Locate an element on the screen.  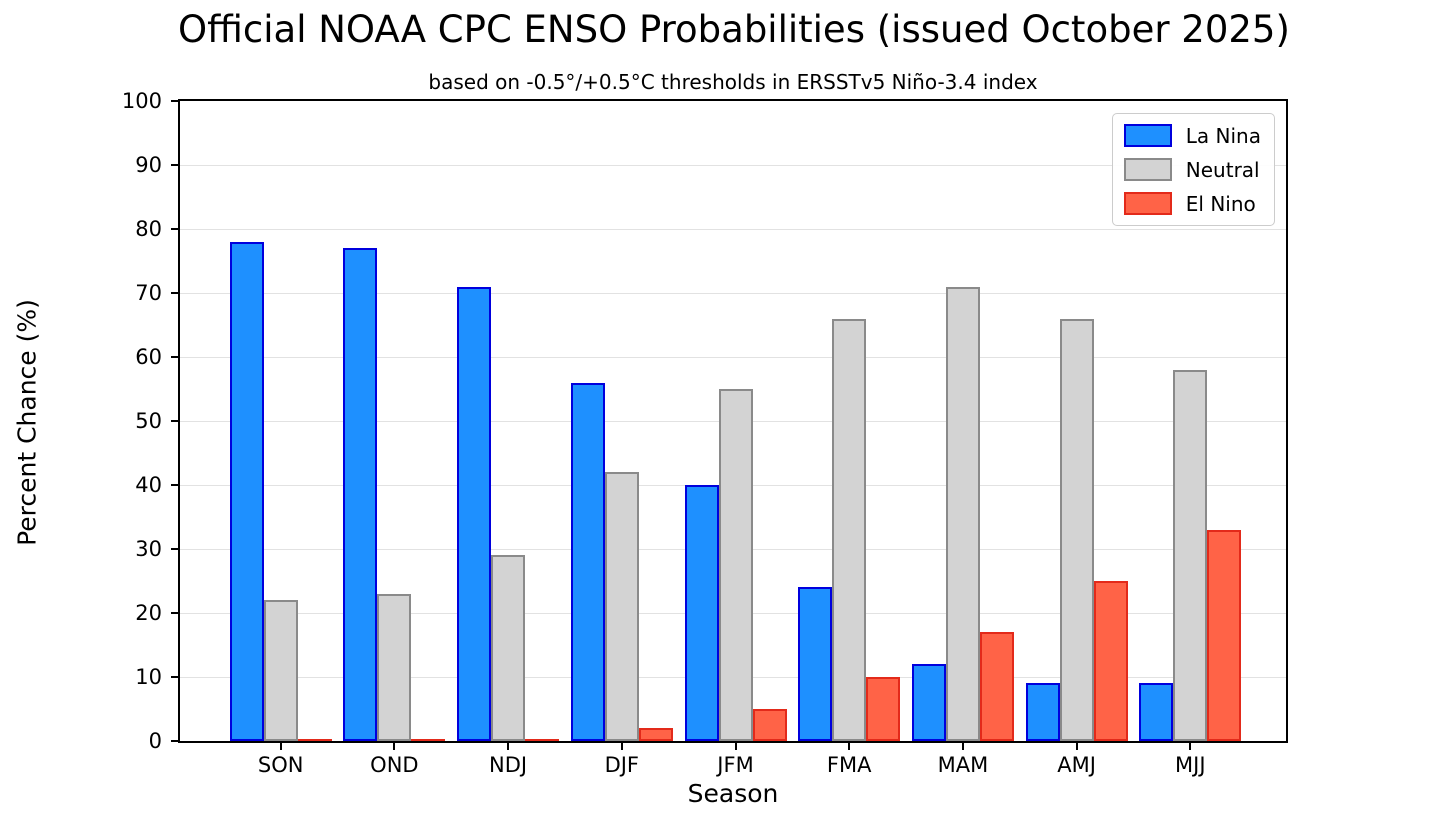
x-tick-label-amj: AMJ is located at coordinates (1076, 765).